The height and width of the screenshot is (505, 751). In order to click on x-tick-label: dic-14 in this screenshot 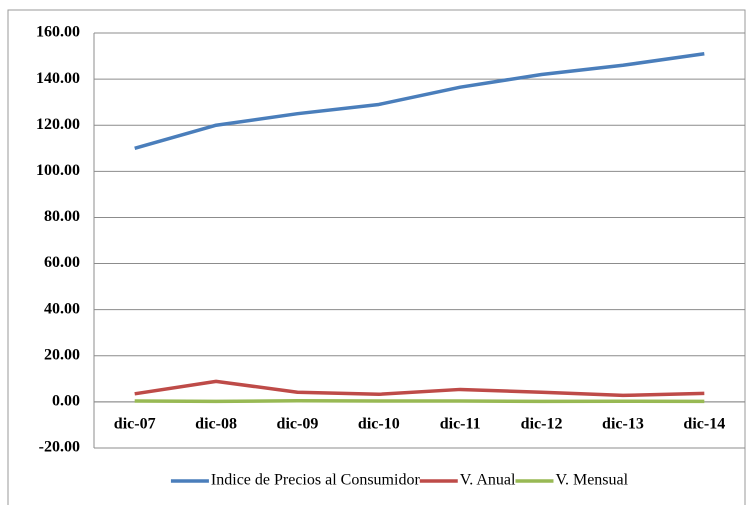, I will do `click(704, 424)`.